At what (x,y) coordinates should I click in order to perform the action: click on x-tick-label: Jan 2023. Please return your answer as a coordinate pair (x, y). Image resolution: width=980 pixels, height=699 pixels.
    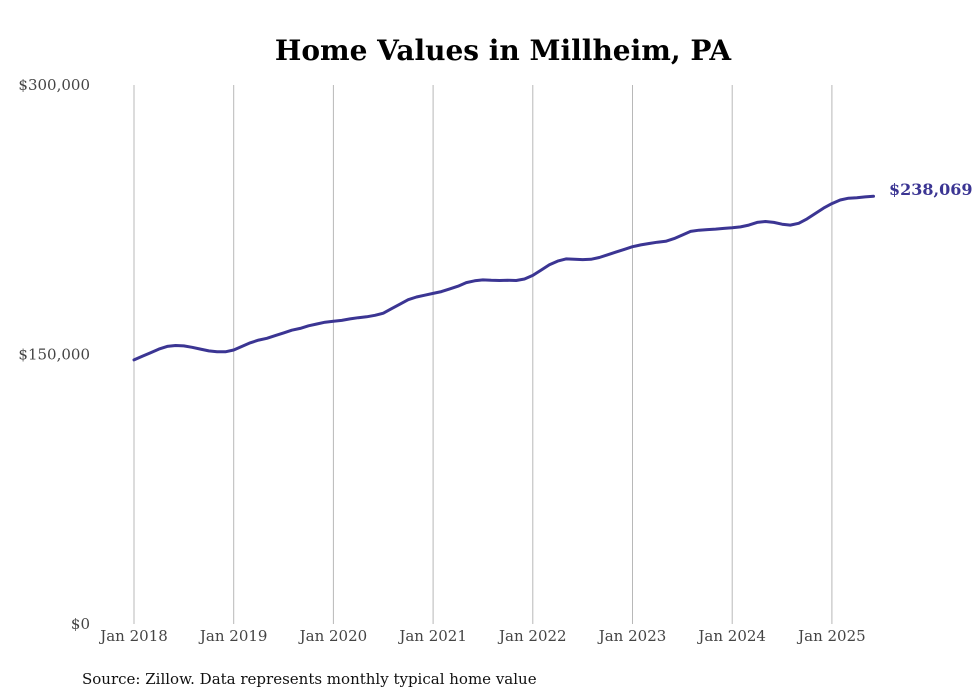
    Looking at the image, I should click on (632, 636).